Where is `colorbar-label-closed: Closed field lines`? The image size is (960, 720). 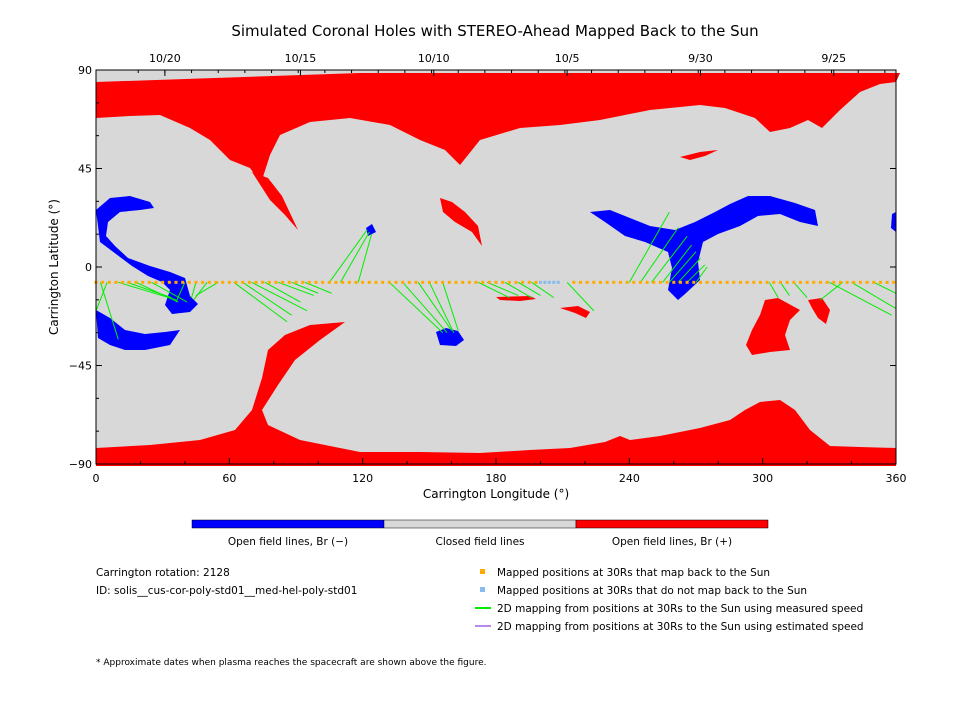
colorbar-label-closed: Closed field lines is located at coordinates (479, 542).